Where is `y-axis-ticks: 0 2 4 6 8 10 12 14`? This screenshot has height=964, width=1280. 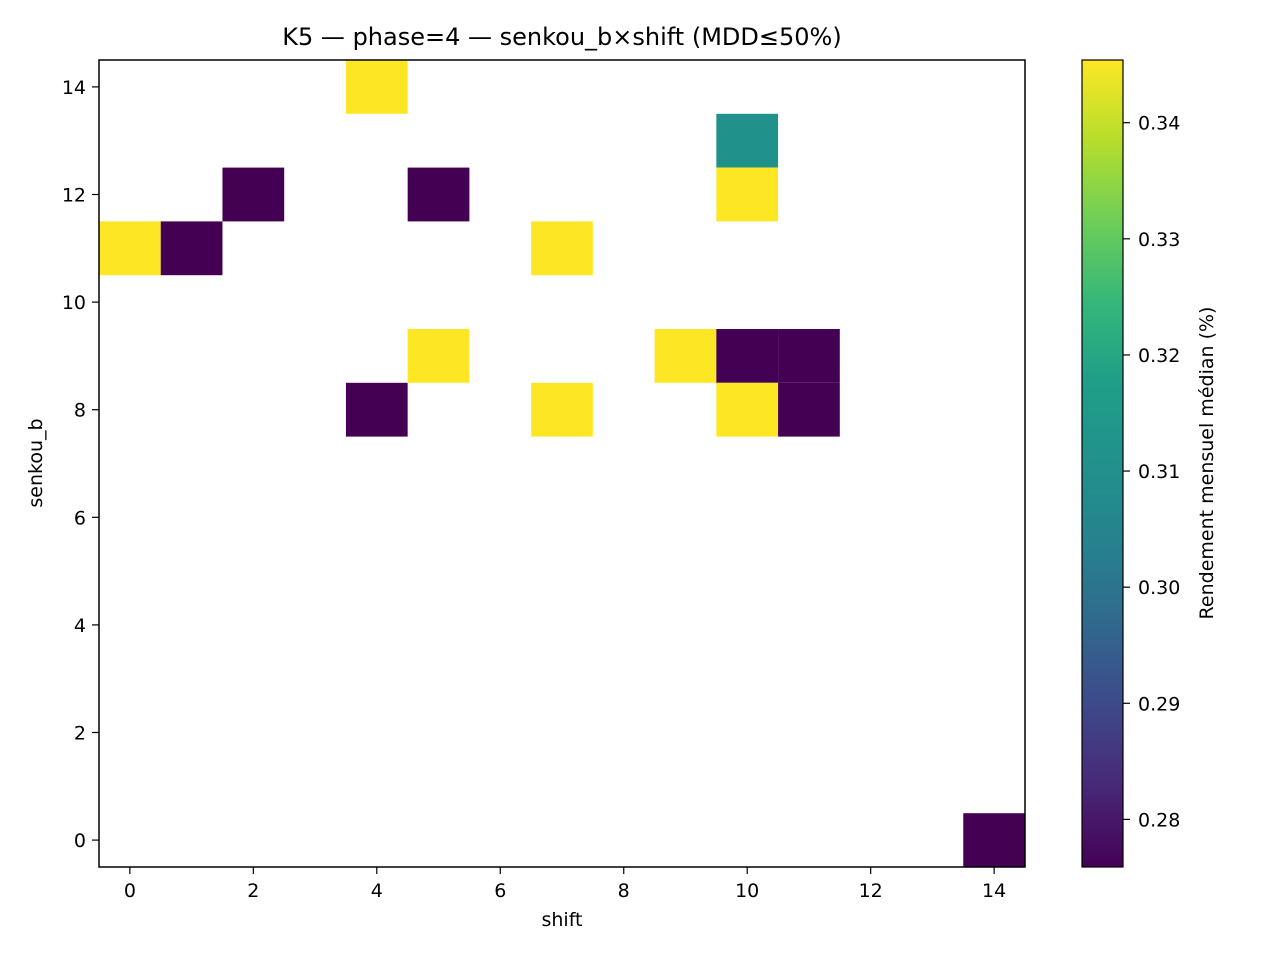
y-axis-ticks: 0 2 4 6 8 10 12 14 is located at coordinates (80, 464).